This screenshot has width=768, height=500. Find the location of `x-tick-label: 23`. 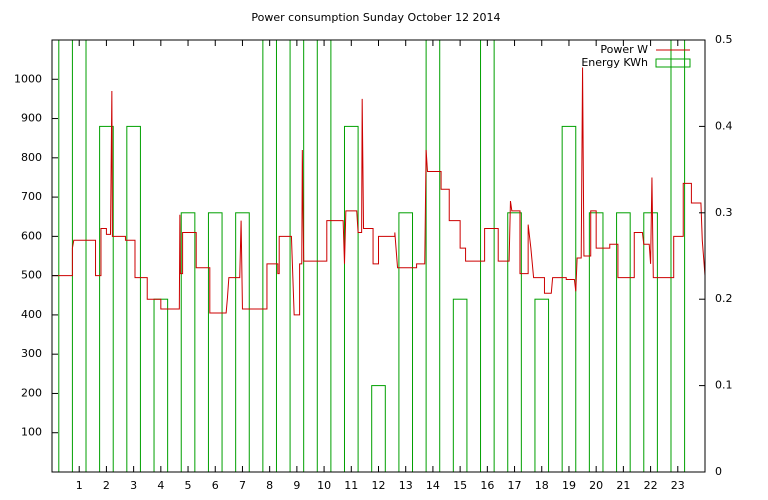

x-tick-label: 23 is located at coordinates (678, 485).